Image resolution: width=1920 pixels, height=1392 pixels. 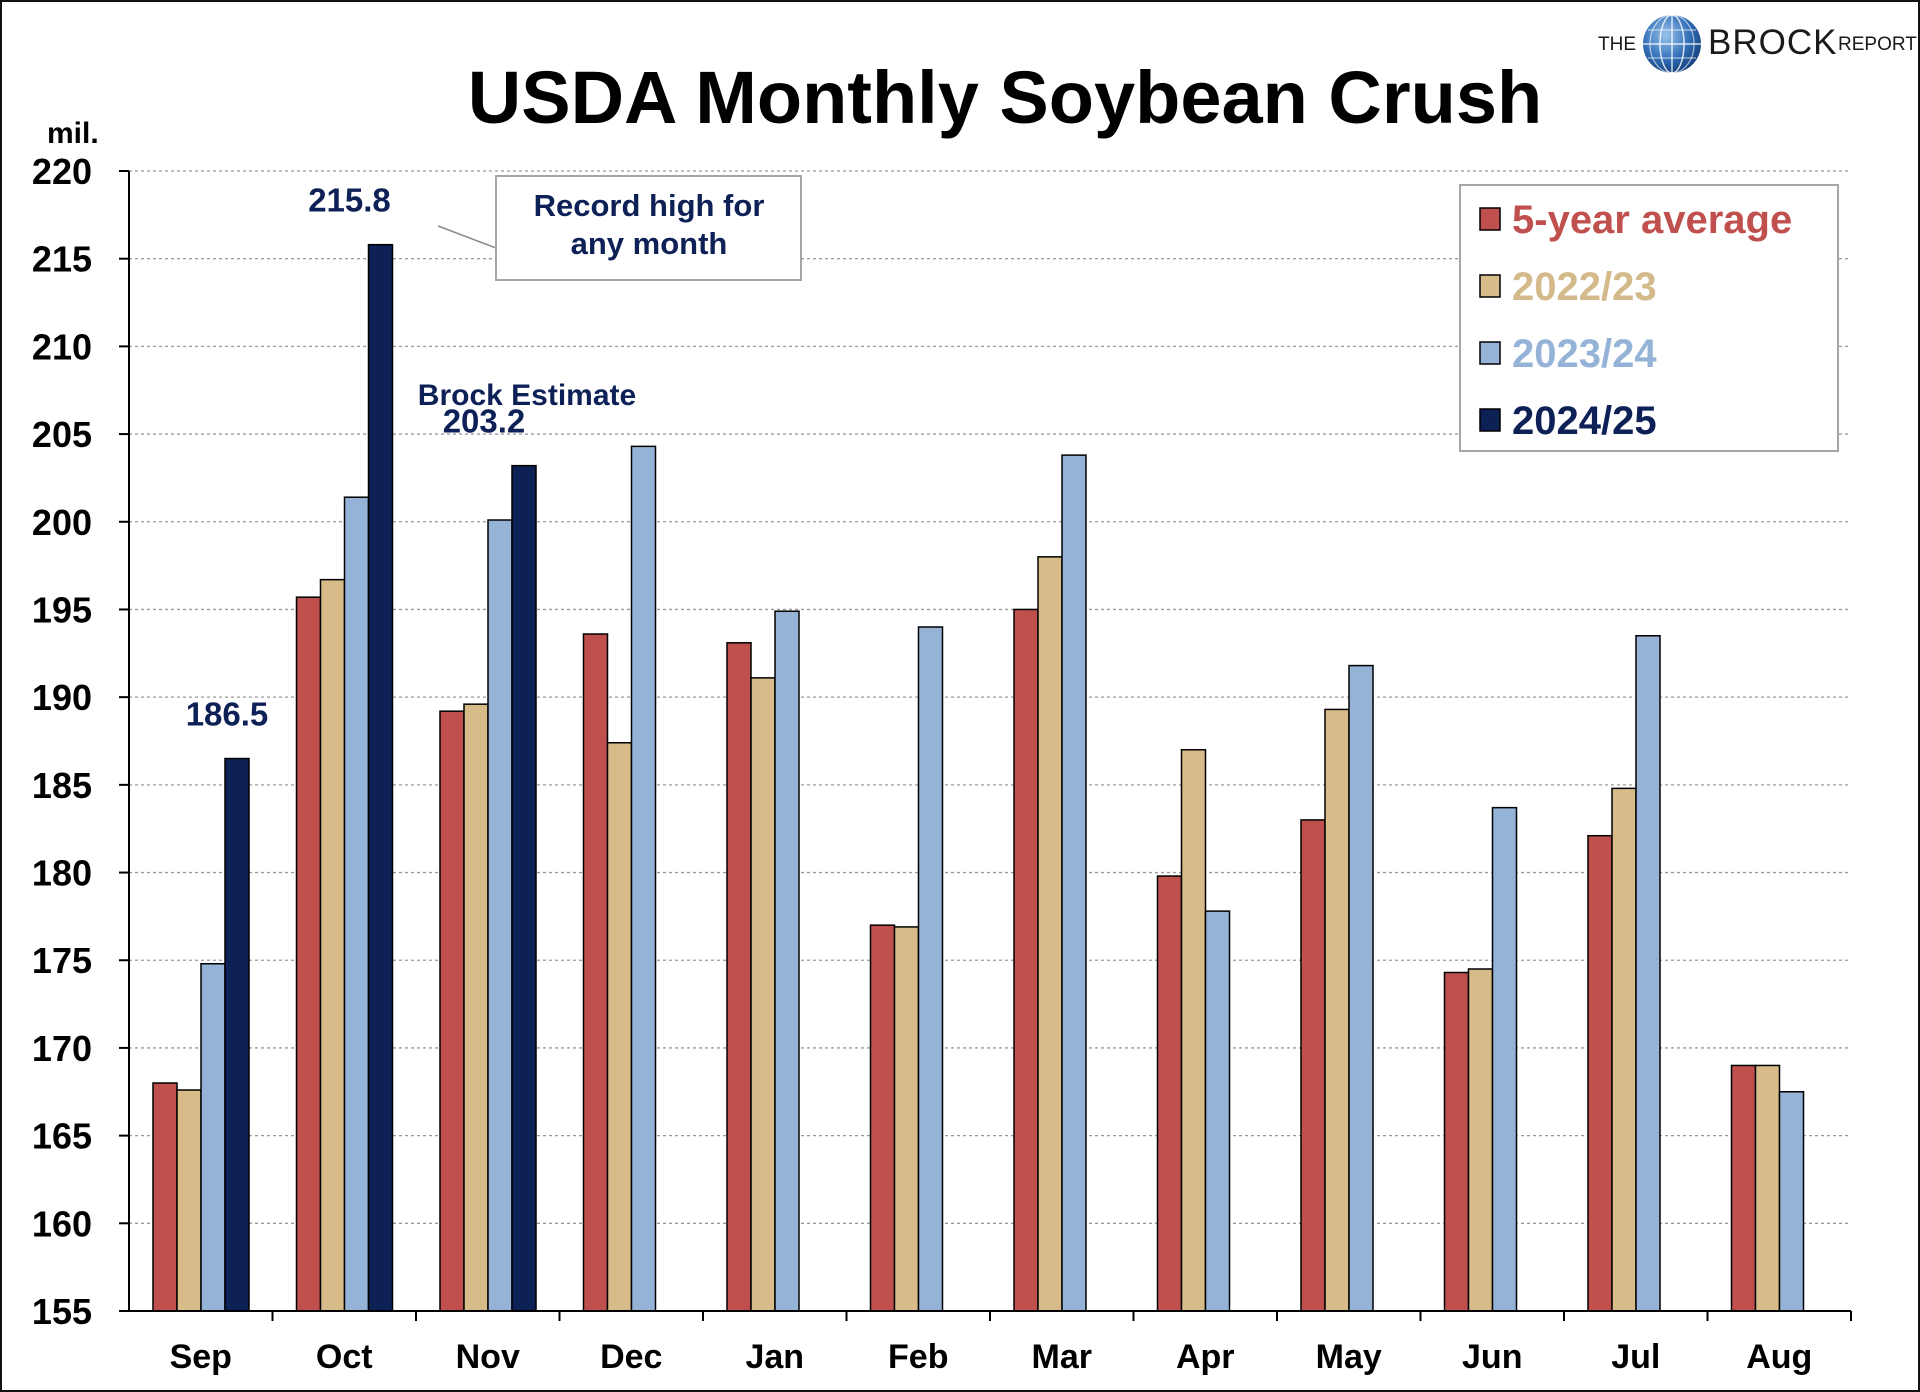 What do you see at coordinates (62, 346) in the screenshot?
I see `y-tick-label: 210` at bounding box center [62, 346].